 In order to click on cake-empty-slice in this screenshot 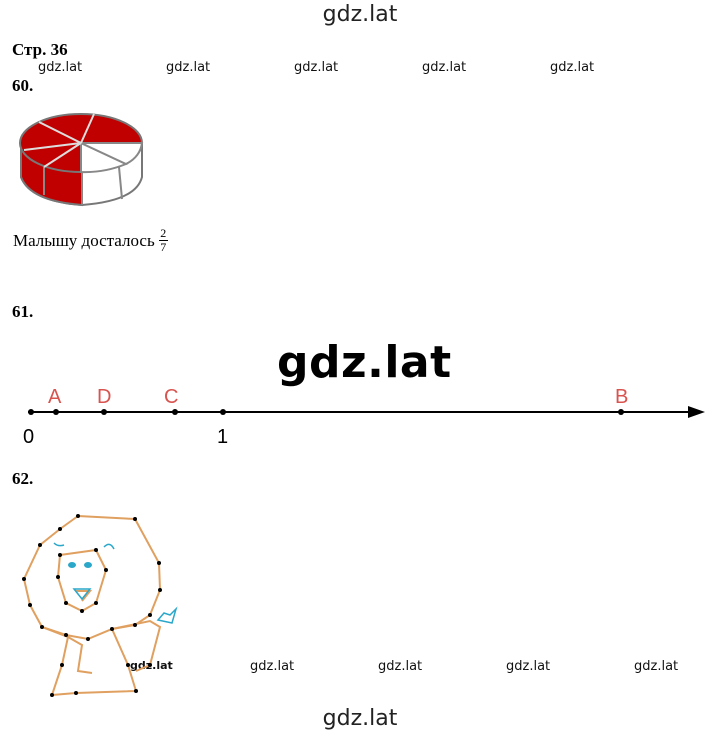, I will do `click(112, 154)`.